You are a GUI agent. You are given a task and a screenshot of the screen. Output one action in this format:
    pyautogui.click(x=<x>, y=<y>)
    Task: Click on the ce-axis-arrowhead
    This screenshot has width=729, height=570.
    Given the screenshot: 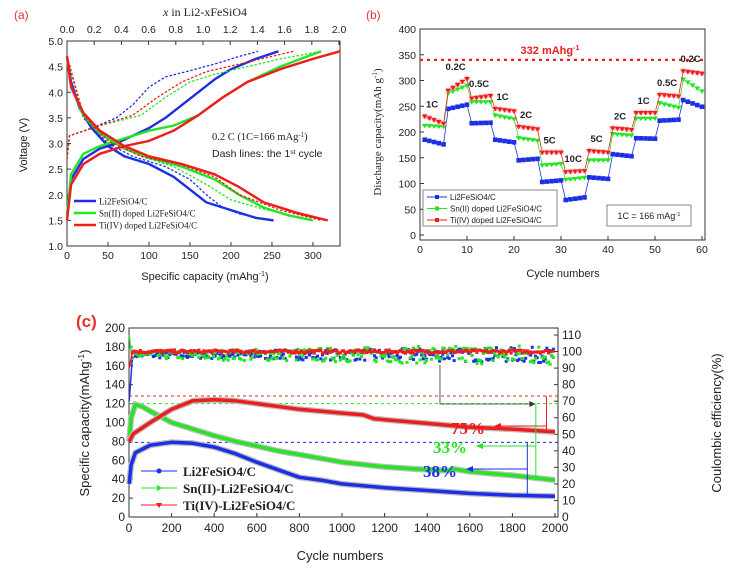 What is the action you would take?
    pyautogui.click(x=532, y=404)
    